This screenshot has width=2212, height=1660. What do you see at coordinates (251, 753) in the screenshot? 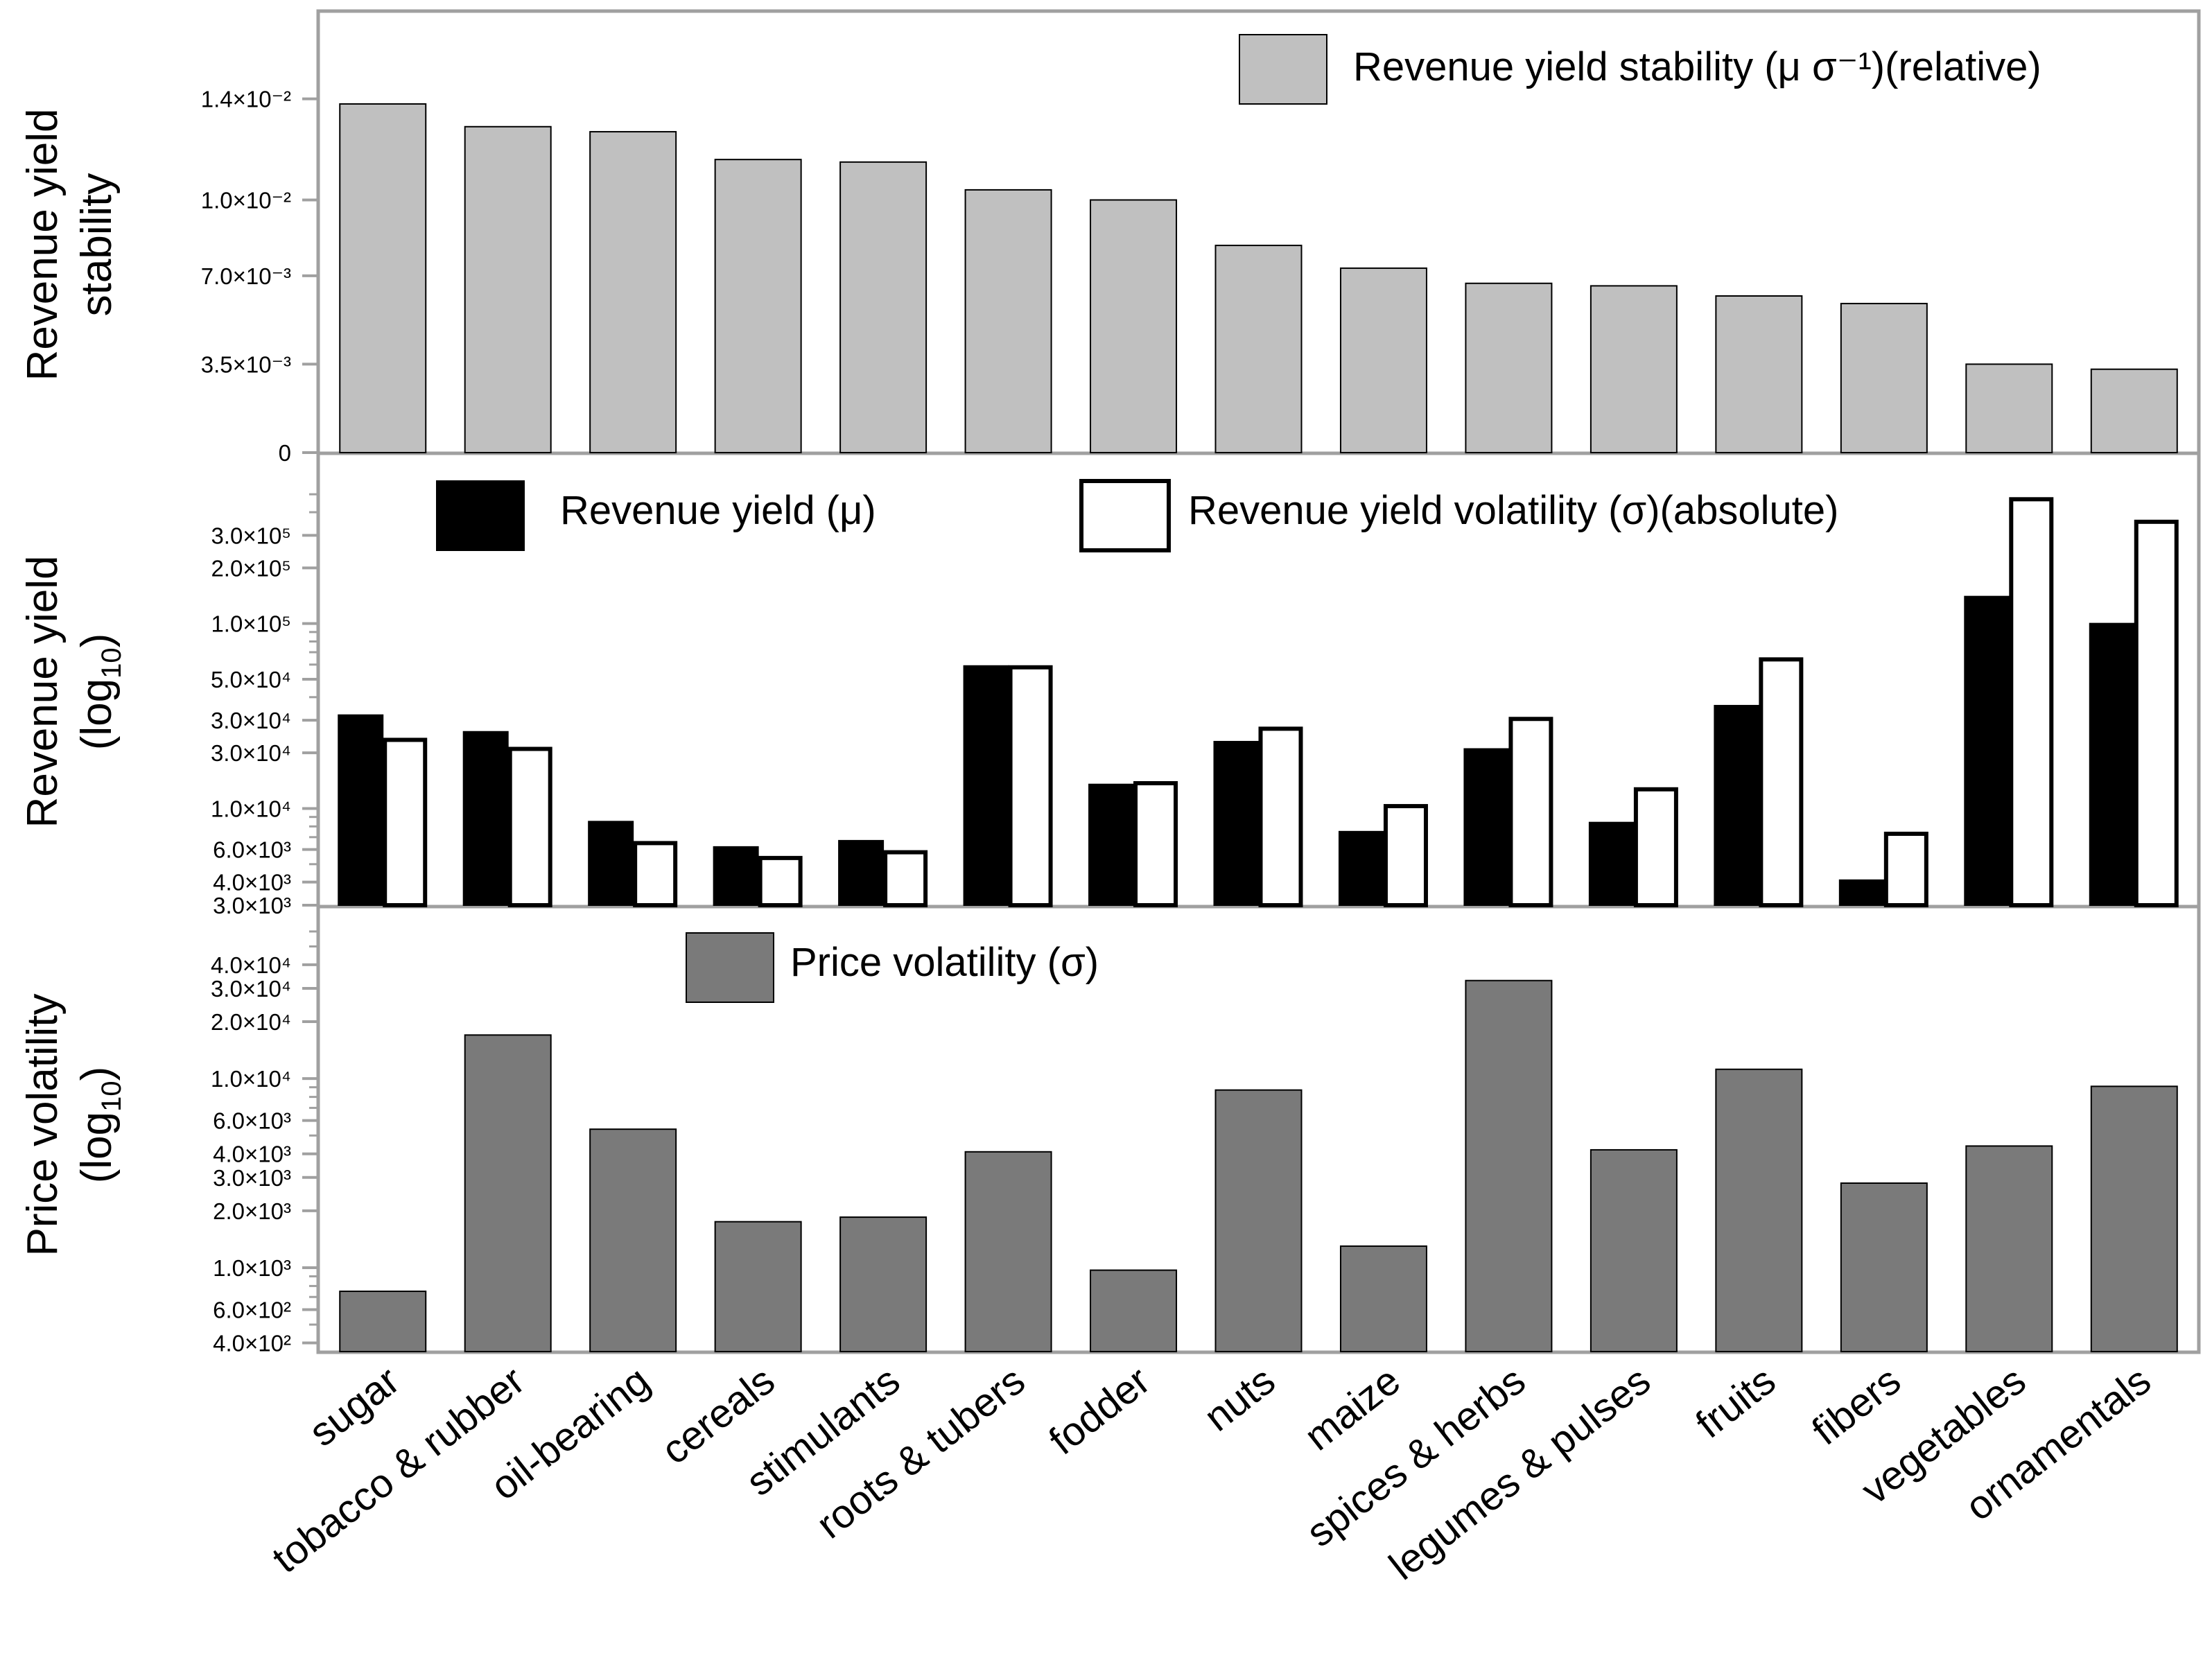
I see `y-tick-label-1-4: 3.0×10⁴` at bounding box center [251, 753].